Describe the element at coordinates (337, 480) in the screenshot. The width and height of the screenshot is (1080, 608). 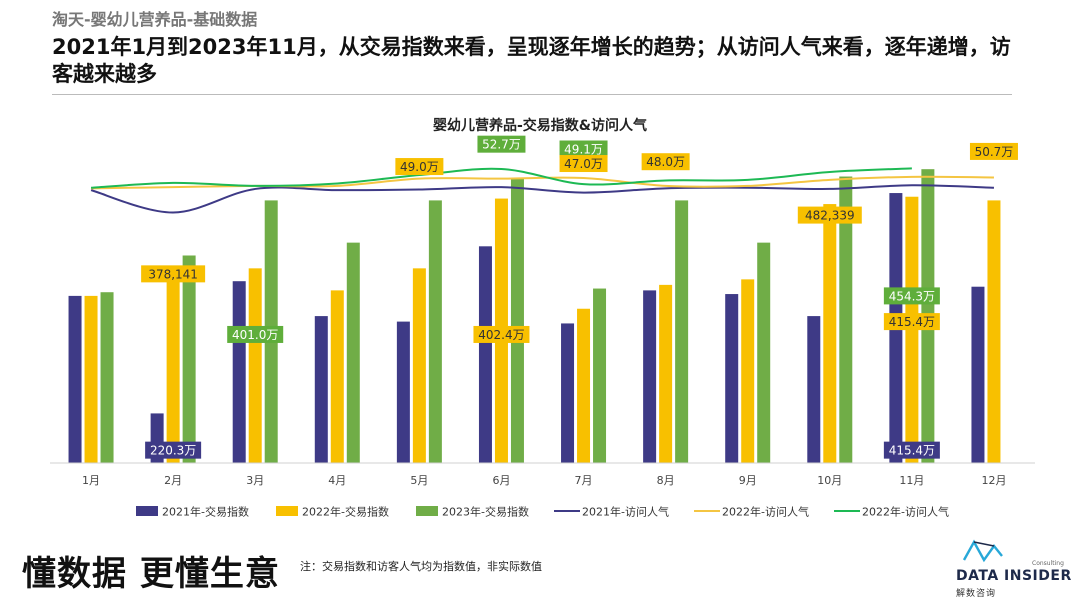
I see `x-tick-label: 4月` at that location.